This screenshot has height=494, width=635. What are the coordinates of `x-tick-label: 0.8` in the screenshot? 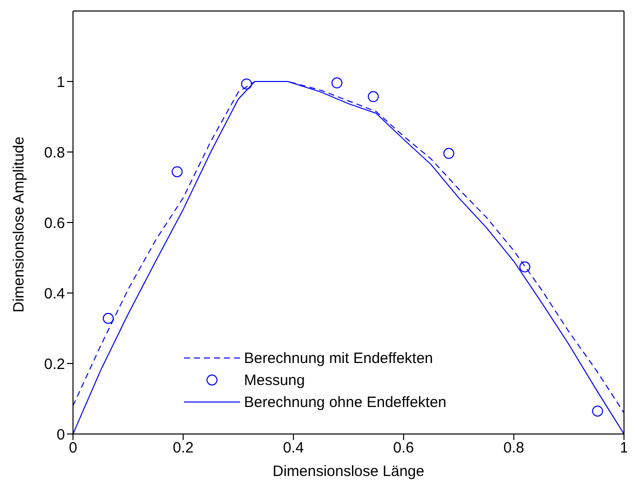 It's located at (513, 448).